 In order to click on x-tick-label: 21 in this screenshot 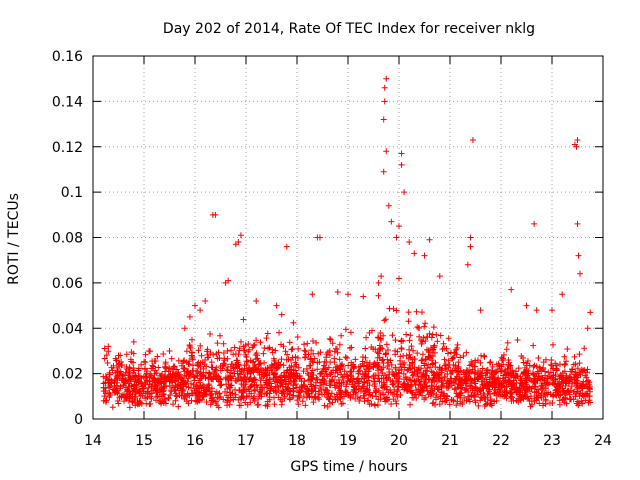, I will do `click(450, 441)`.